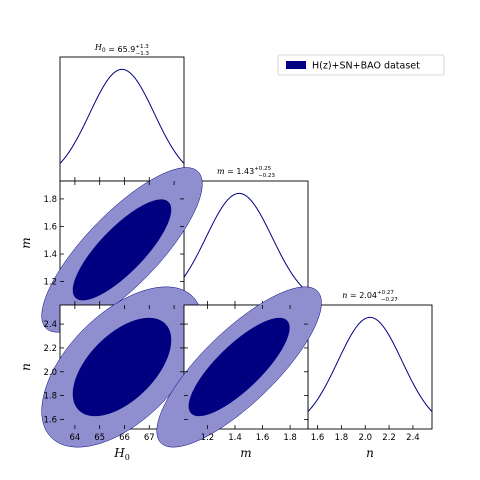 This screenshot has width=480, height=480. I want to click on x-tick-label: 1.2, so click(208, 438).